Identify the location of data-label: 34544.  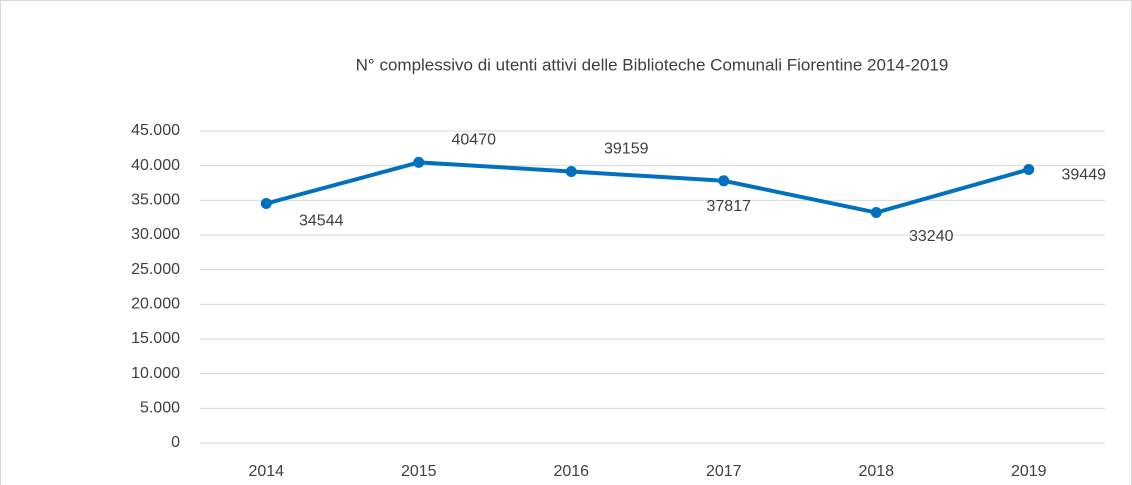
(321, 221).